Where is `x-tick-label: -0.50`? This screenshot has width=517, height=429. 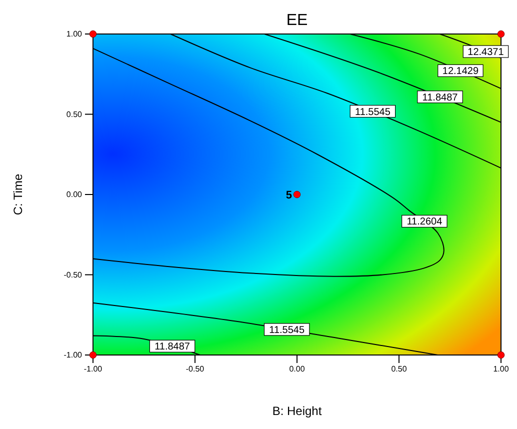
x-tick-label: -0.50 is located at coordinates (195, 369).